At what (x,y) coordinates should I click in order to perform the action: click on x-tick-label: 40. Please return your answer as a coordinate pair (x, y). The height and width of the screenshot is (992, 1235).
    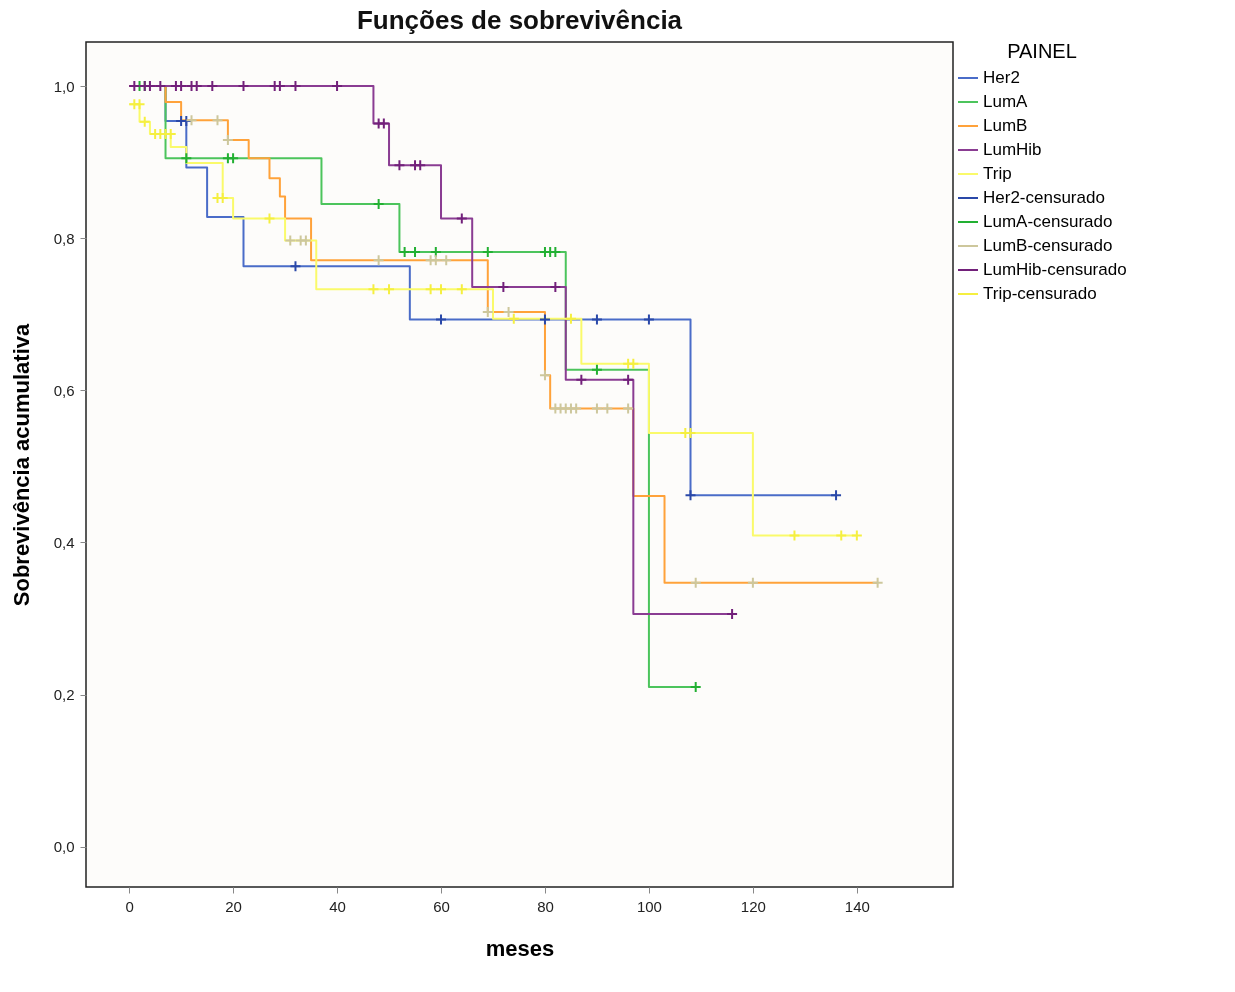
    Looking at the image, I should click on (337, 906).